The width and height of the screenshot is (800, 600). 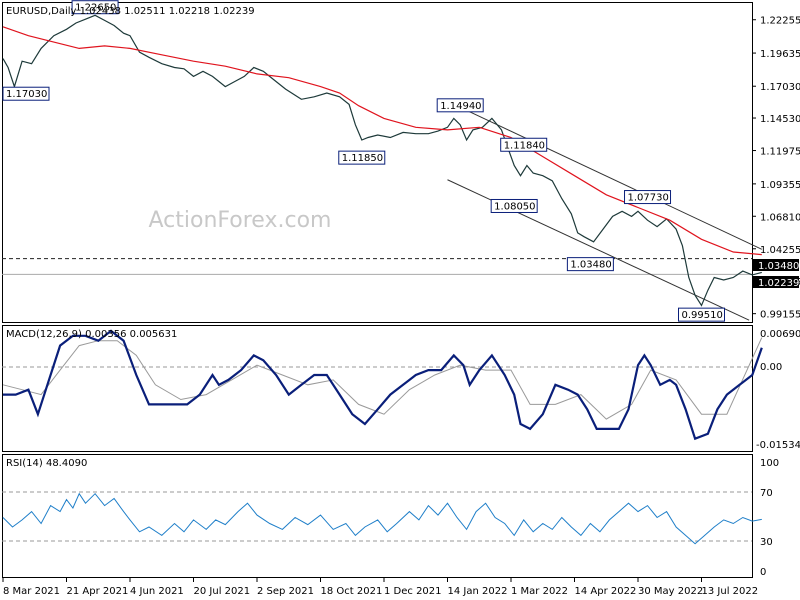 I want to click on macd-tick-bottom: -0.015348, so click(x=778, y=445).